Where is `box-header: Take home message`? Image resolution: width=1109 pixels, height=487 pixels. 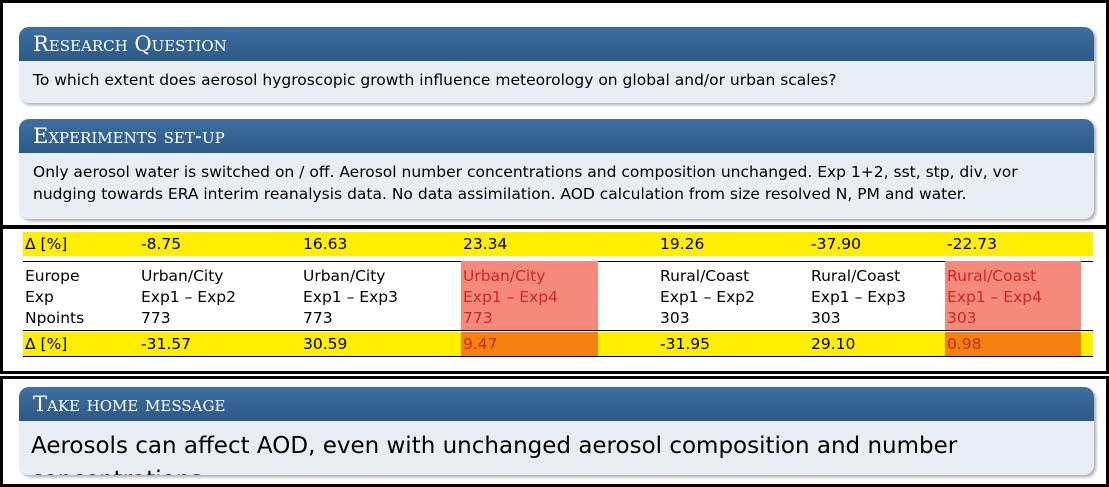 box-header: Take home message is located at coordinates (556, 404).